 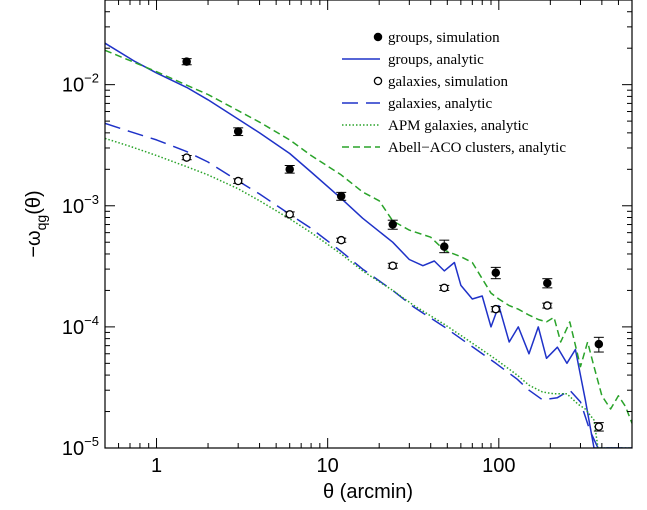 What do you see at coordinates (91, 199) in the screenshot?
I see `y-tick-label-exponent: −3` at bounding box center [91, 199].